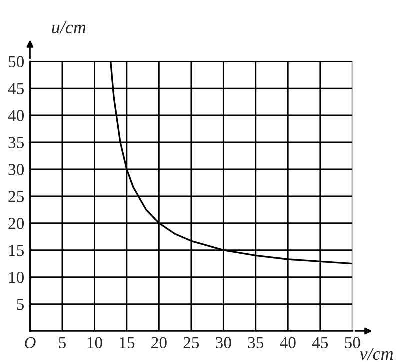  Describe the element at coordinates (69, 28) in the screenshot. I see `y-axis-title: u/cm` at that location.